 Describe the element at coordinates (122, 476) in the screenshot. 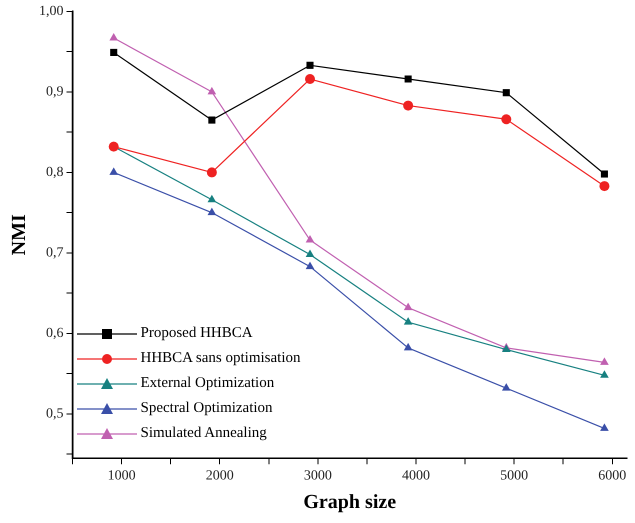

I see `x-tick-label: 1000` at that location.